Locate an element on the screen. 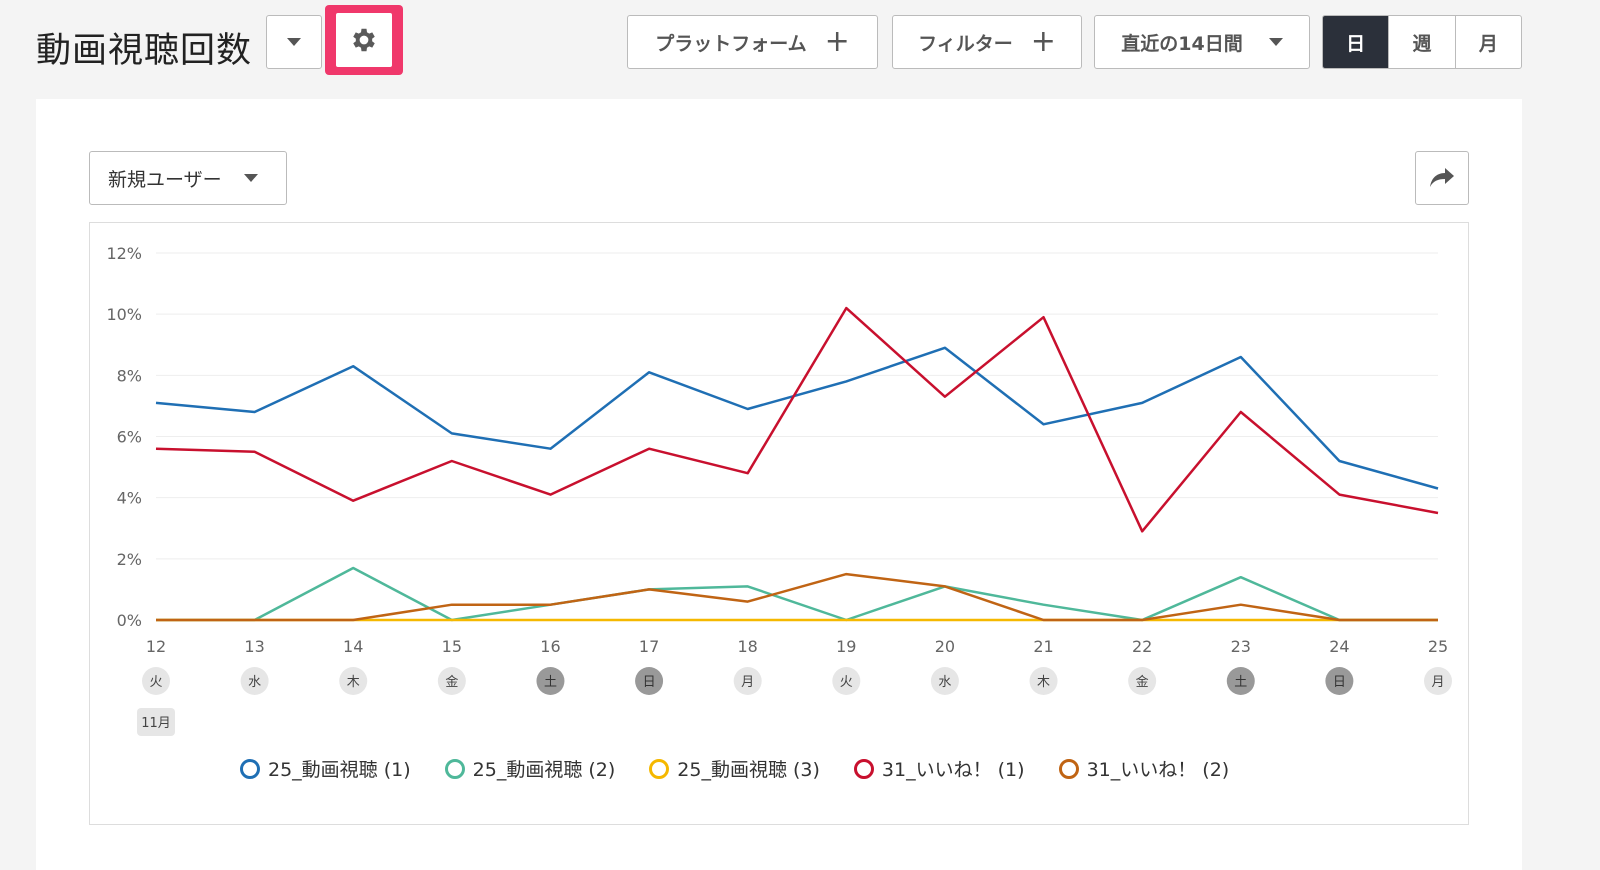 This screenshot has height=870, width=1600. granularity-week: 週 is located at coordinates (1421, 42).